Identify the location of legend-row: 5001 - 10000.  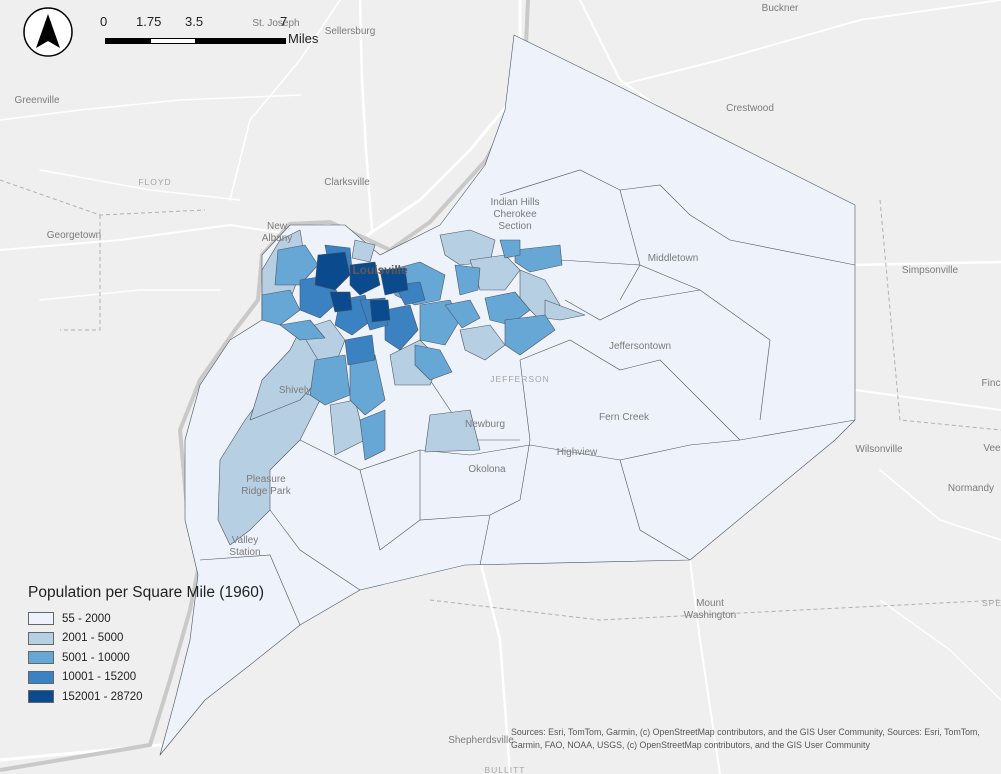
(146, 658).